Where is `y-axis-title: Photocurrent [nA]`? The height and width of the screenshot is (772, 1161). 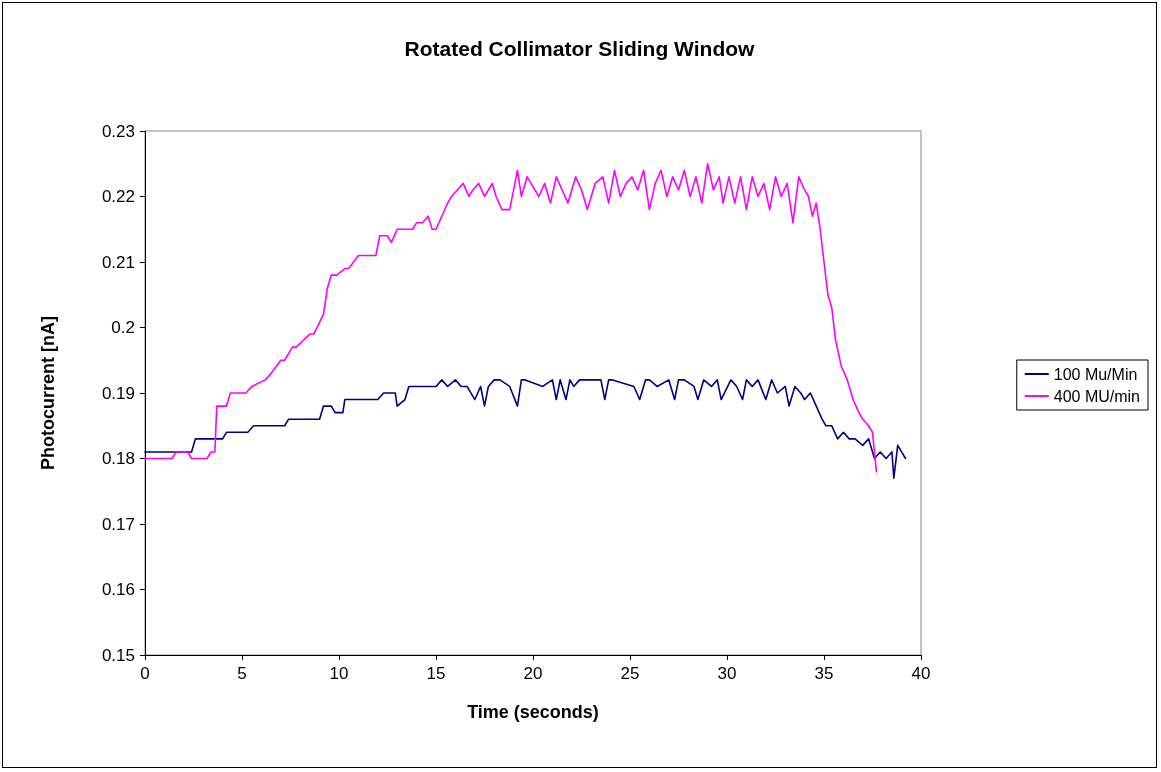 y-axis-title: Photocurrent [nA] is located at coordinates (48, 393).